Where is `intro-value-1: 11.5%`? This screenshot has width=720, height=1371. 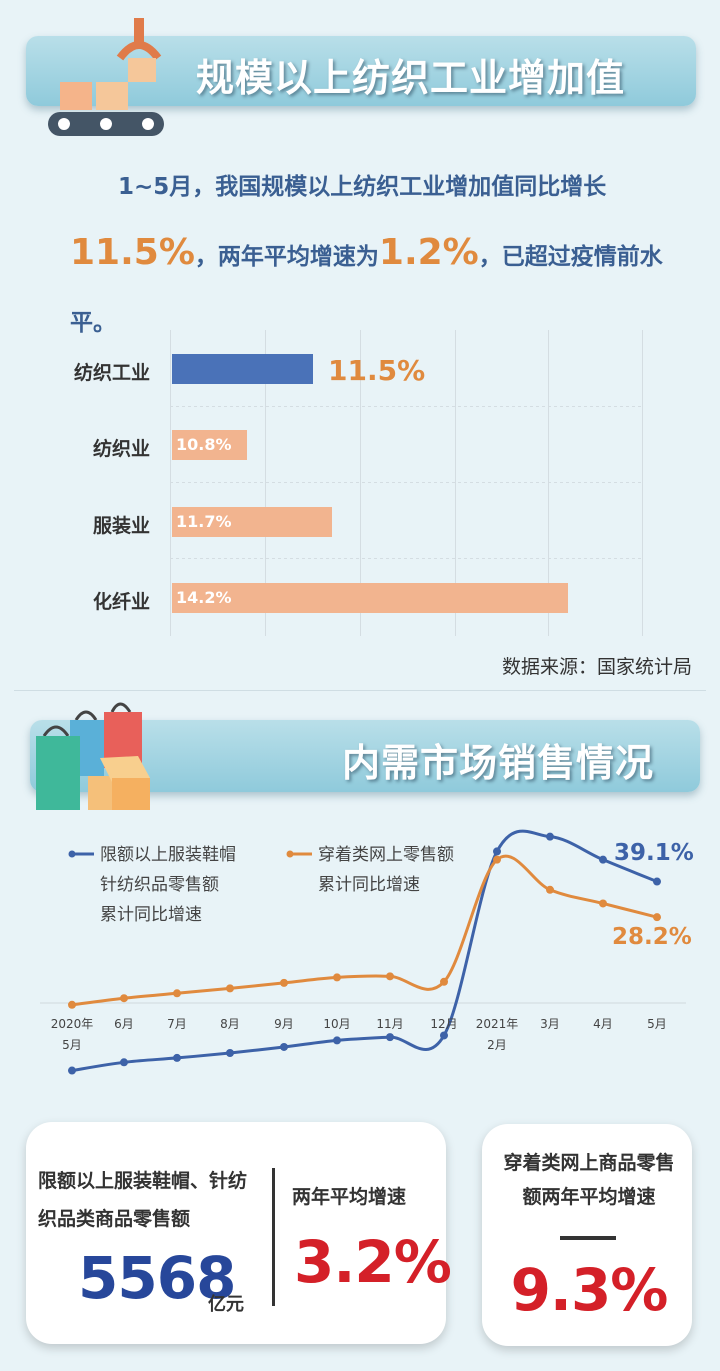 intro-value-1: 11.5% is located at coordinates (132, 252).